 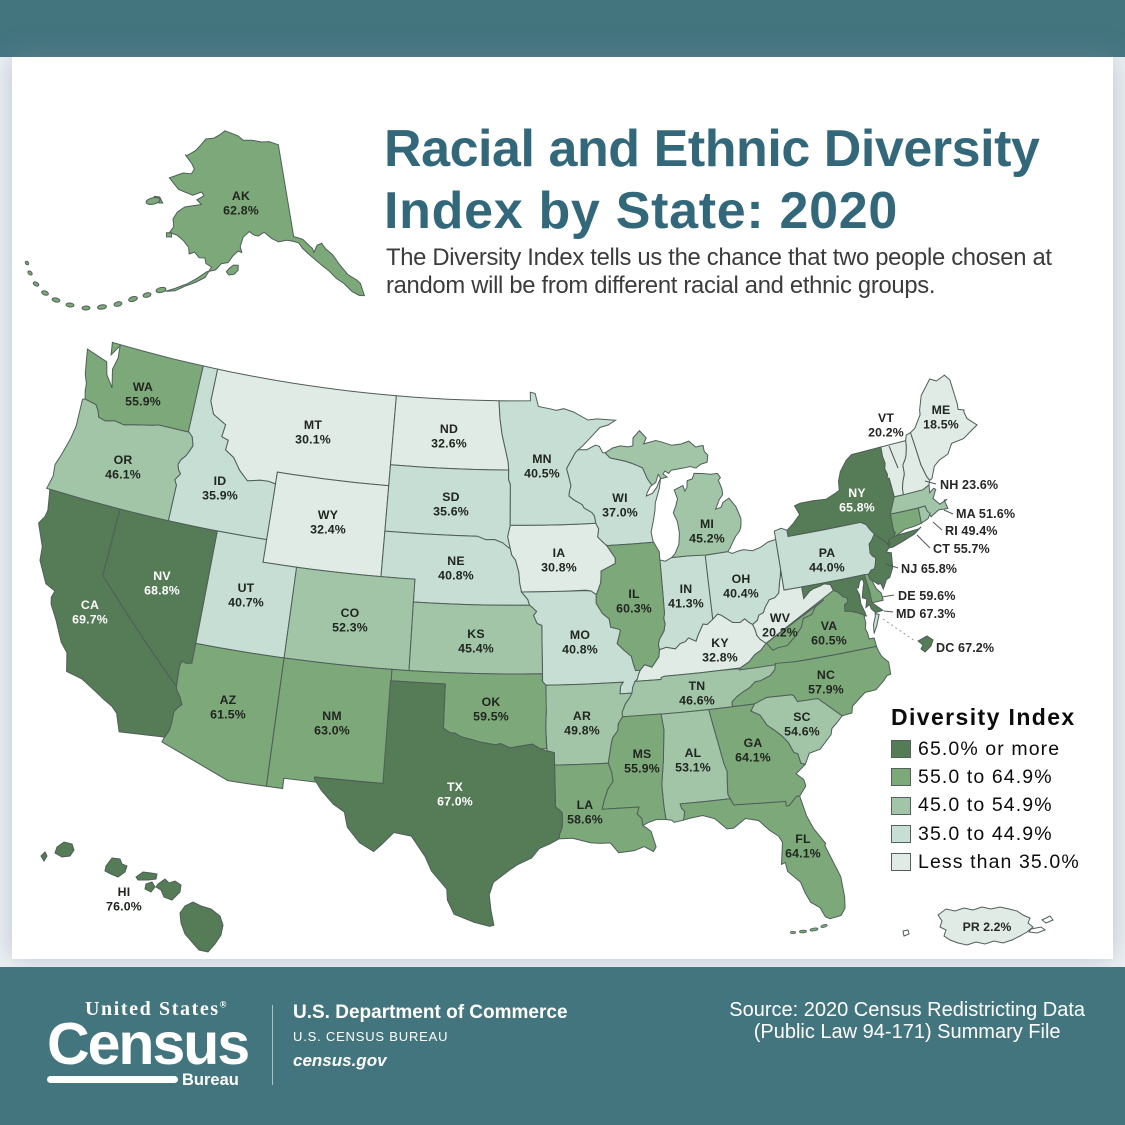 What do you see at coordinates (741, 594) in the screenshot?
I see `svg-text: 40.4%` at bounding box center [741, 594].